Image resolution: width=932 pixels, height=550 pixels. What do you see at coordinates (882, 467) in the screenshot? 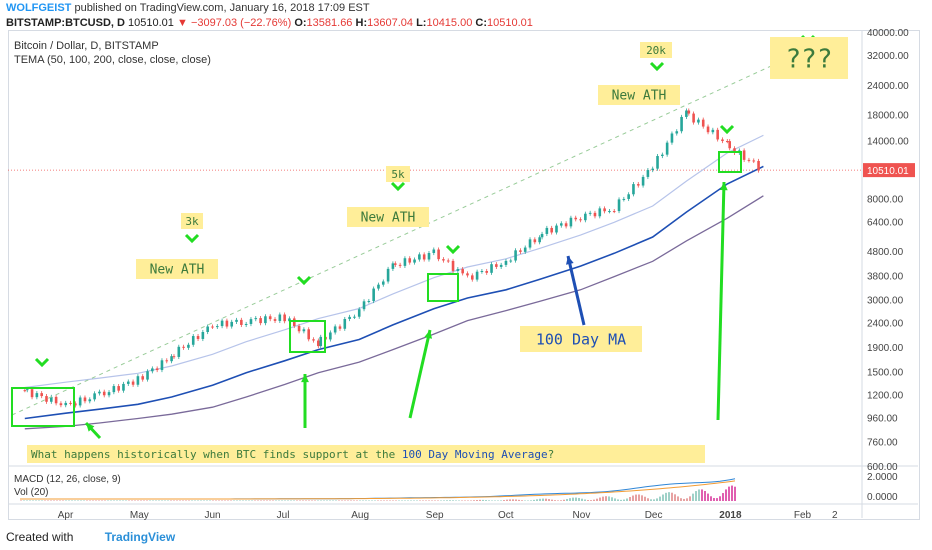
I see `price-tick: 600.00` at bounding box center [882, 467].